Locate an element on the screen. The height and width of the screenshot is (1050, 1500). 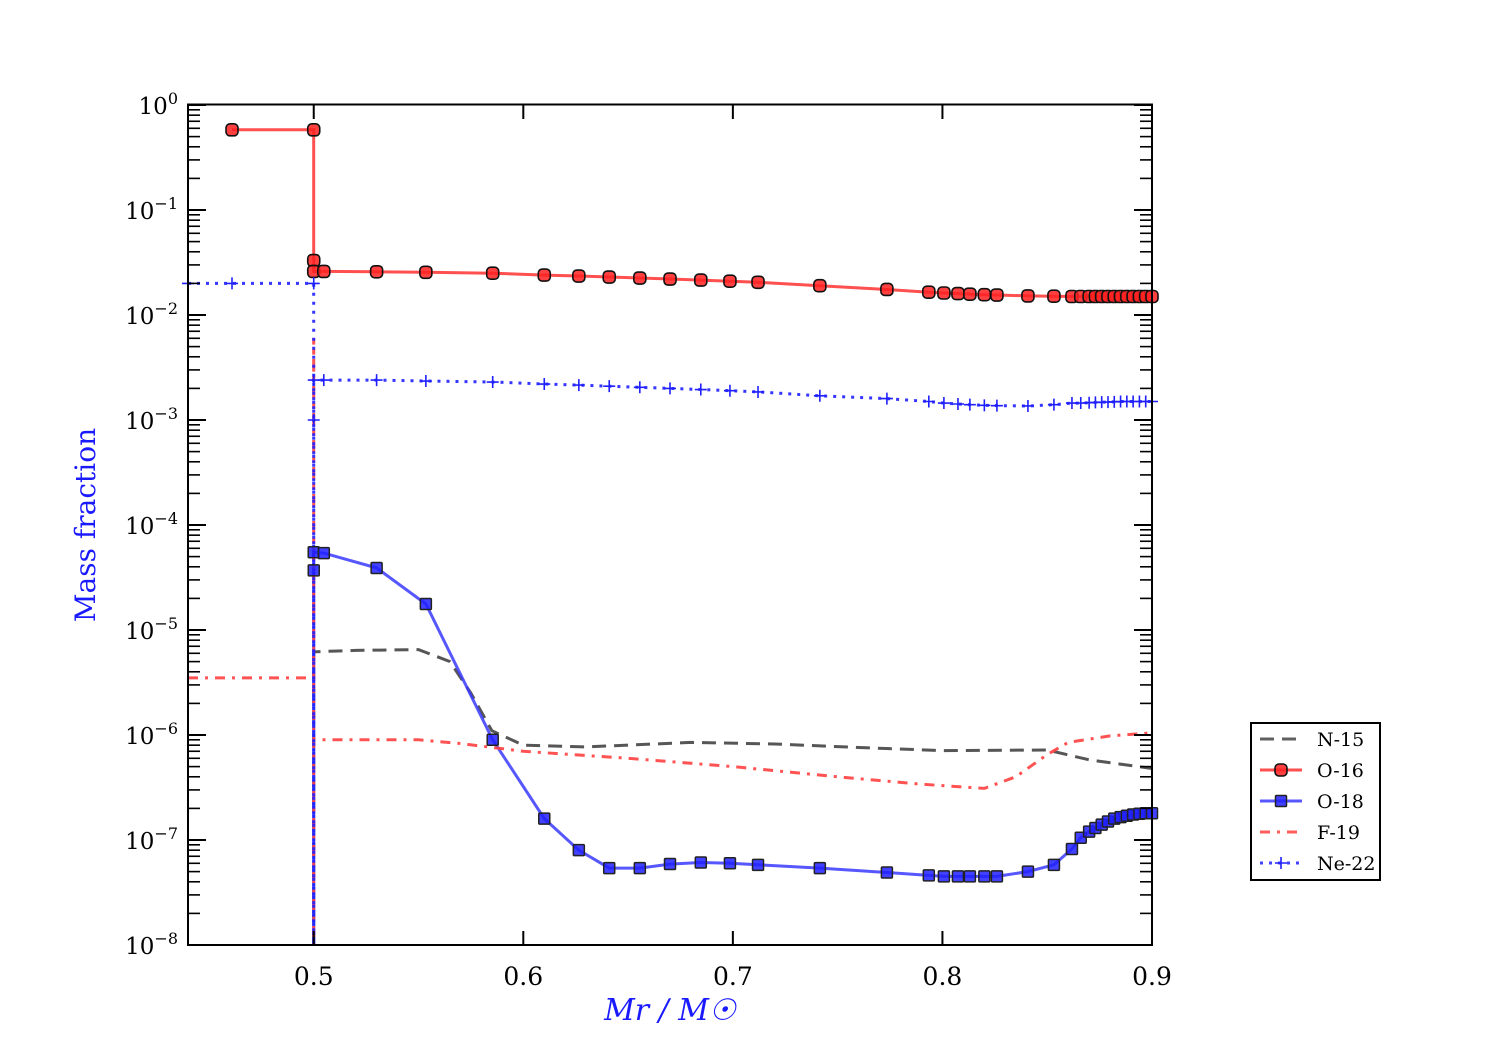
y-tick-label: 10⁻¹ is located at coordinates (151, 209).